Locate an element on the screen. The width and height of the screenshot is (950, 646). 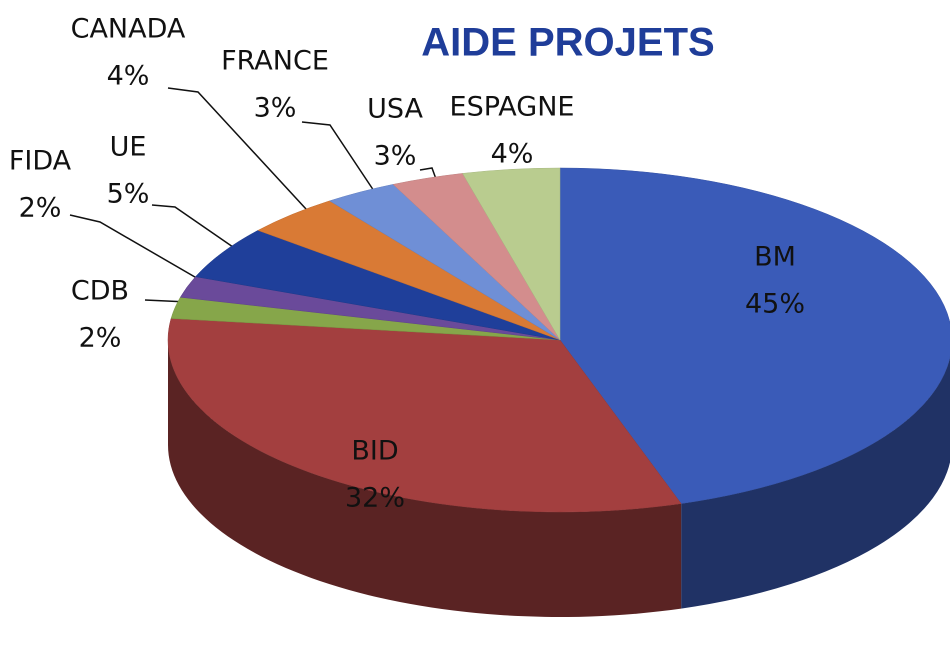
slice-label: UE is located at coordinates (128, 147).